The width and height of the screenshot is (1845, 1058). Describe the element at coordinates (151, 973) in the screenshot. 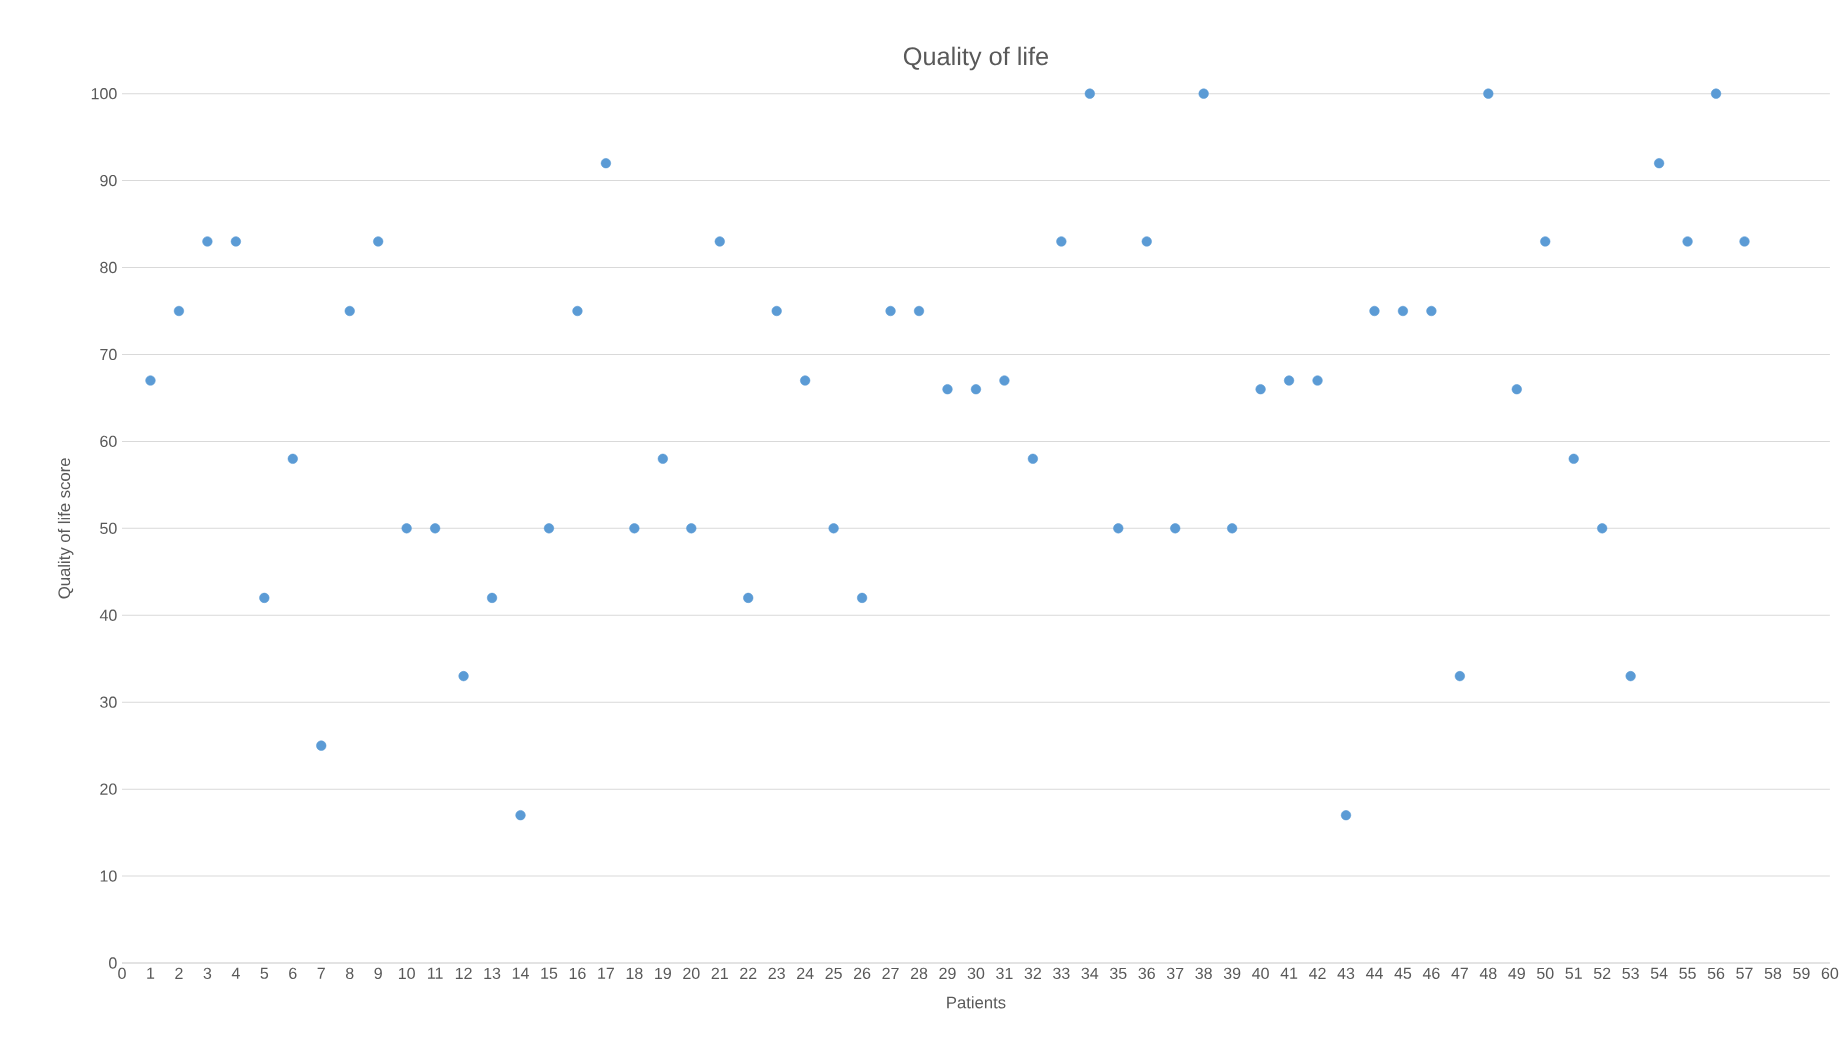

I see `x-tick-label: 1` at that location.